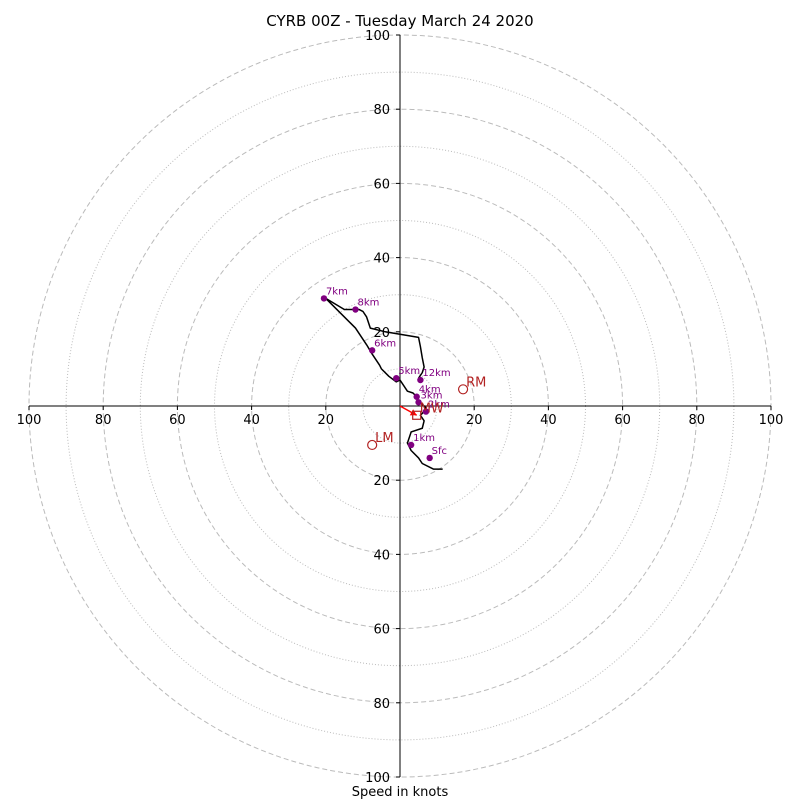  I want to click on height-marker-2km, so click(426, 411).